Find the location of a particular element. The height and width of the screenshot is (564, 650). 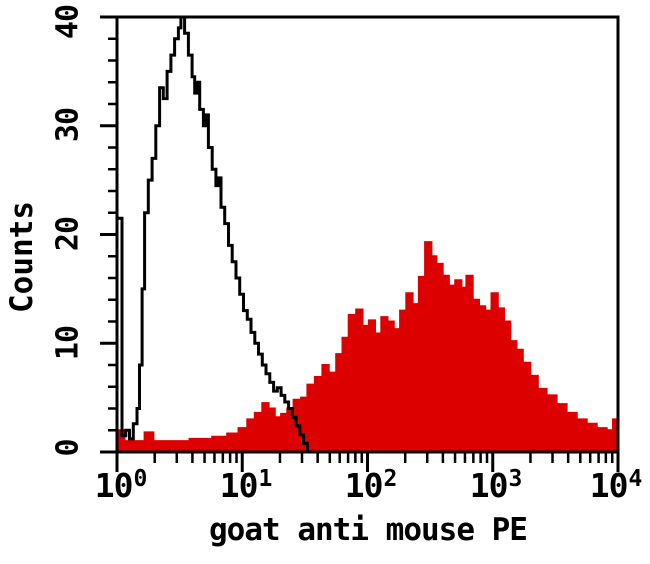

x-tick-label-1e1: 101 is located at coordinates (246, 485).